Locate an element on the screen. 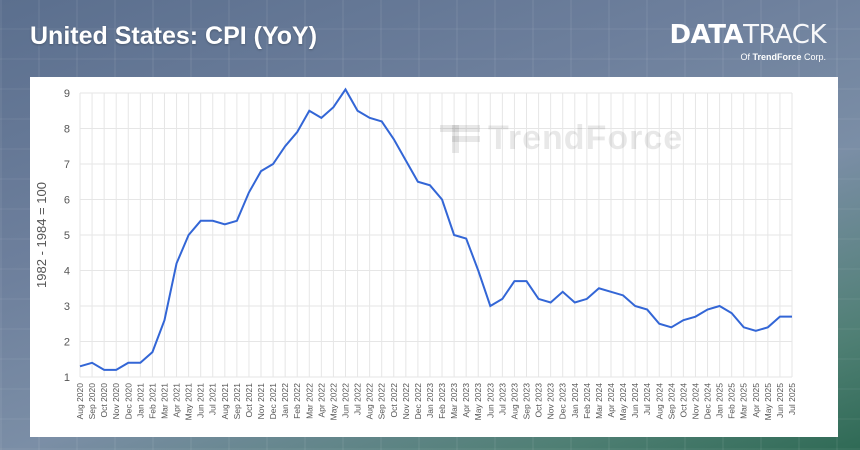  watermark-logo-icon is located at coordinates (460, 139).